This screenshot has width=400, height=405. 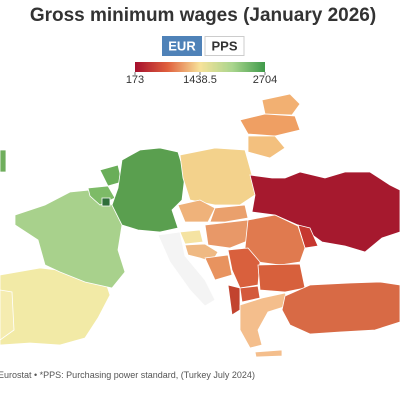 What do you see at coordinates (148, 190) in the screenshot?
I see `country-germany` at bounding box center [148, 190].